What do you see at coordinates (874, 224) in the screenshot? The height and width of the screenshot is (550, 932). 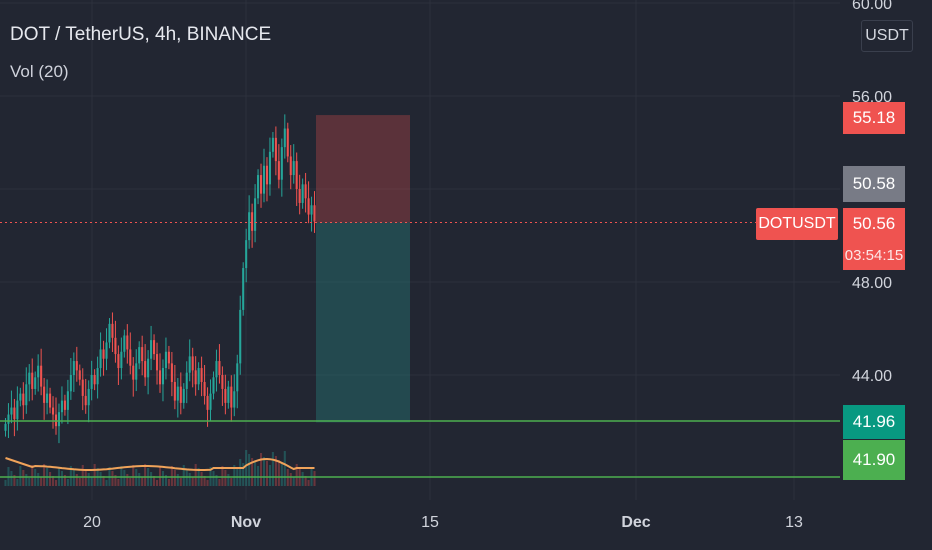 I see `last-price-tag: 50.56` at bounding box center [874, 224].